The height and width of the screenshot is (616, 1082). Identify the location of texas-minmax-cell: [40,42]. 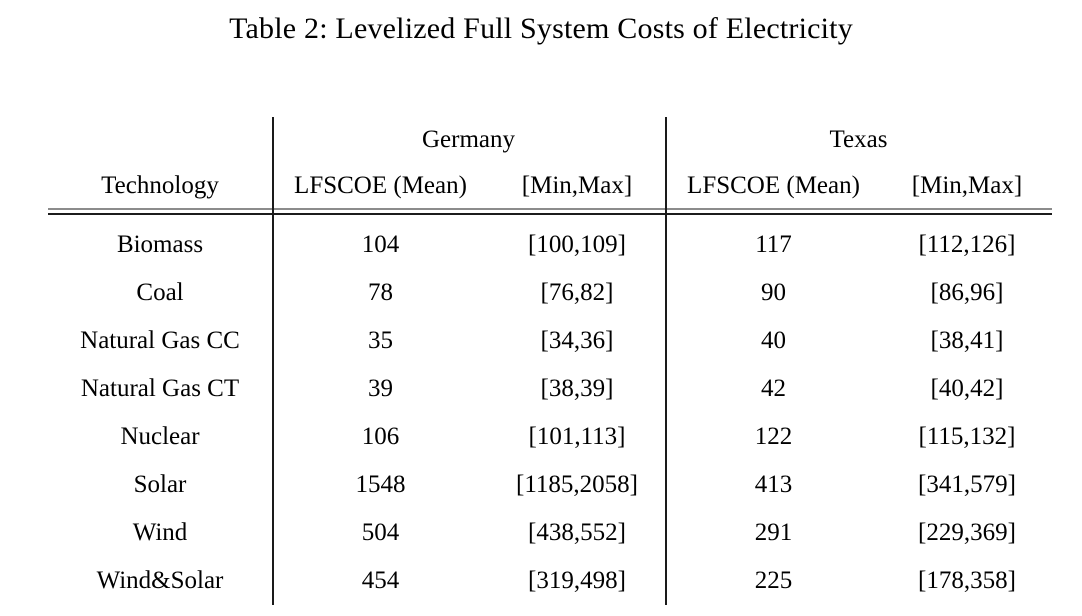
(967, 388).